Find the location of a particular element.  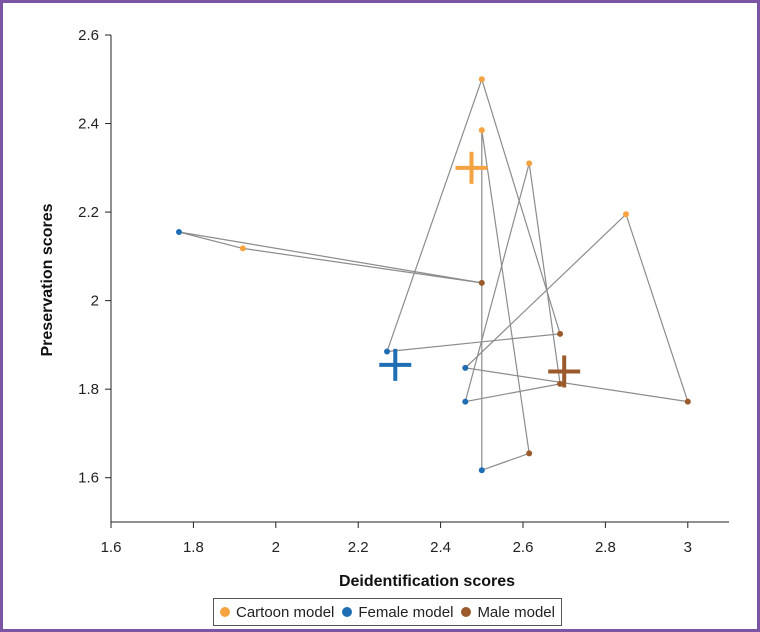

legend-item-cartoon: Cartoon model is located at coordinates (277, 612).